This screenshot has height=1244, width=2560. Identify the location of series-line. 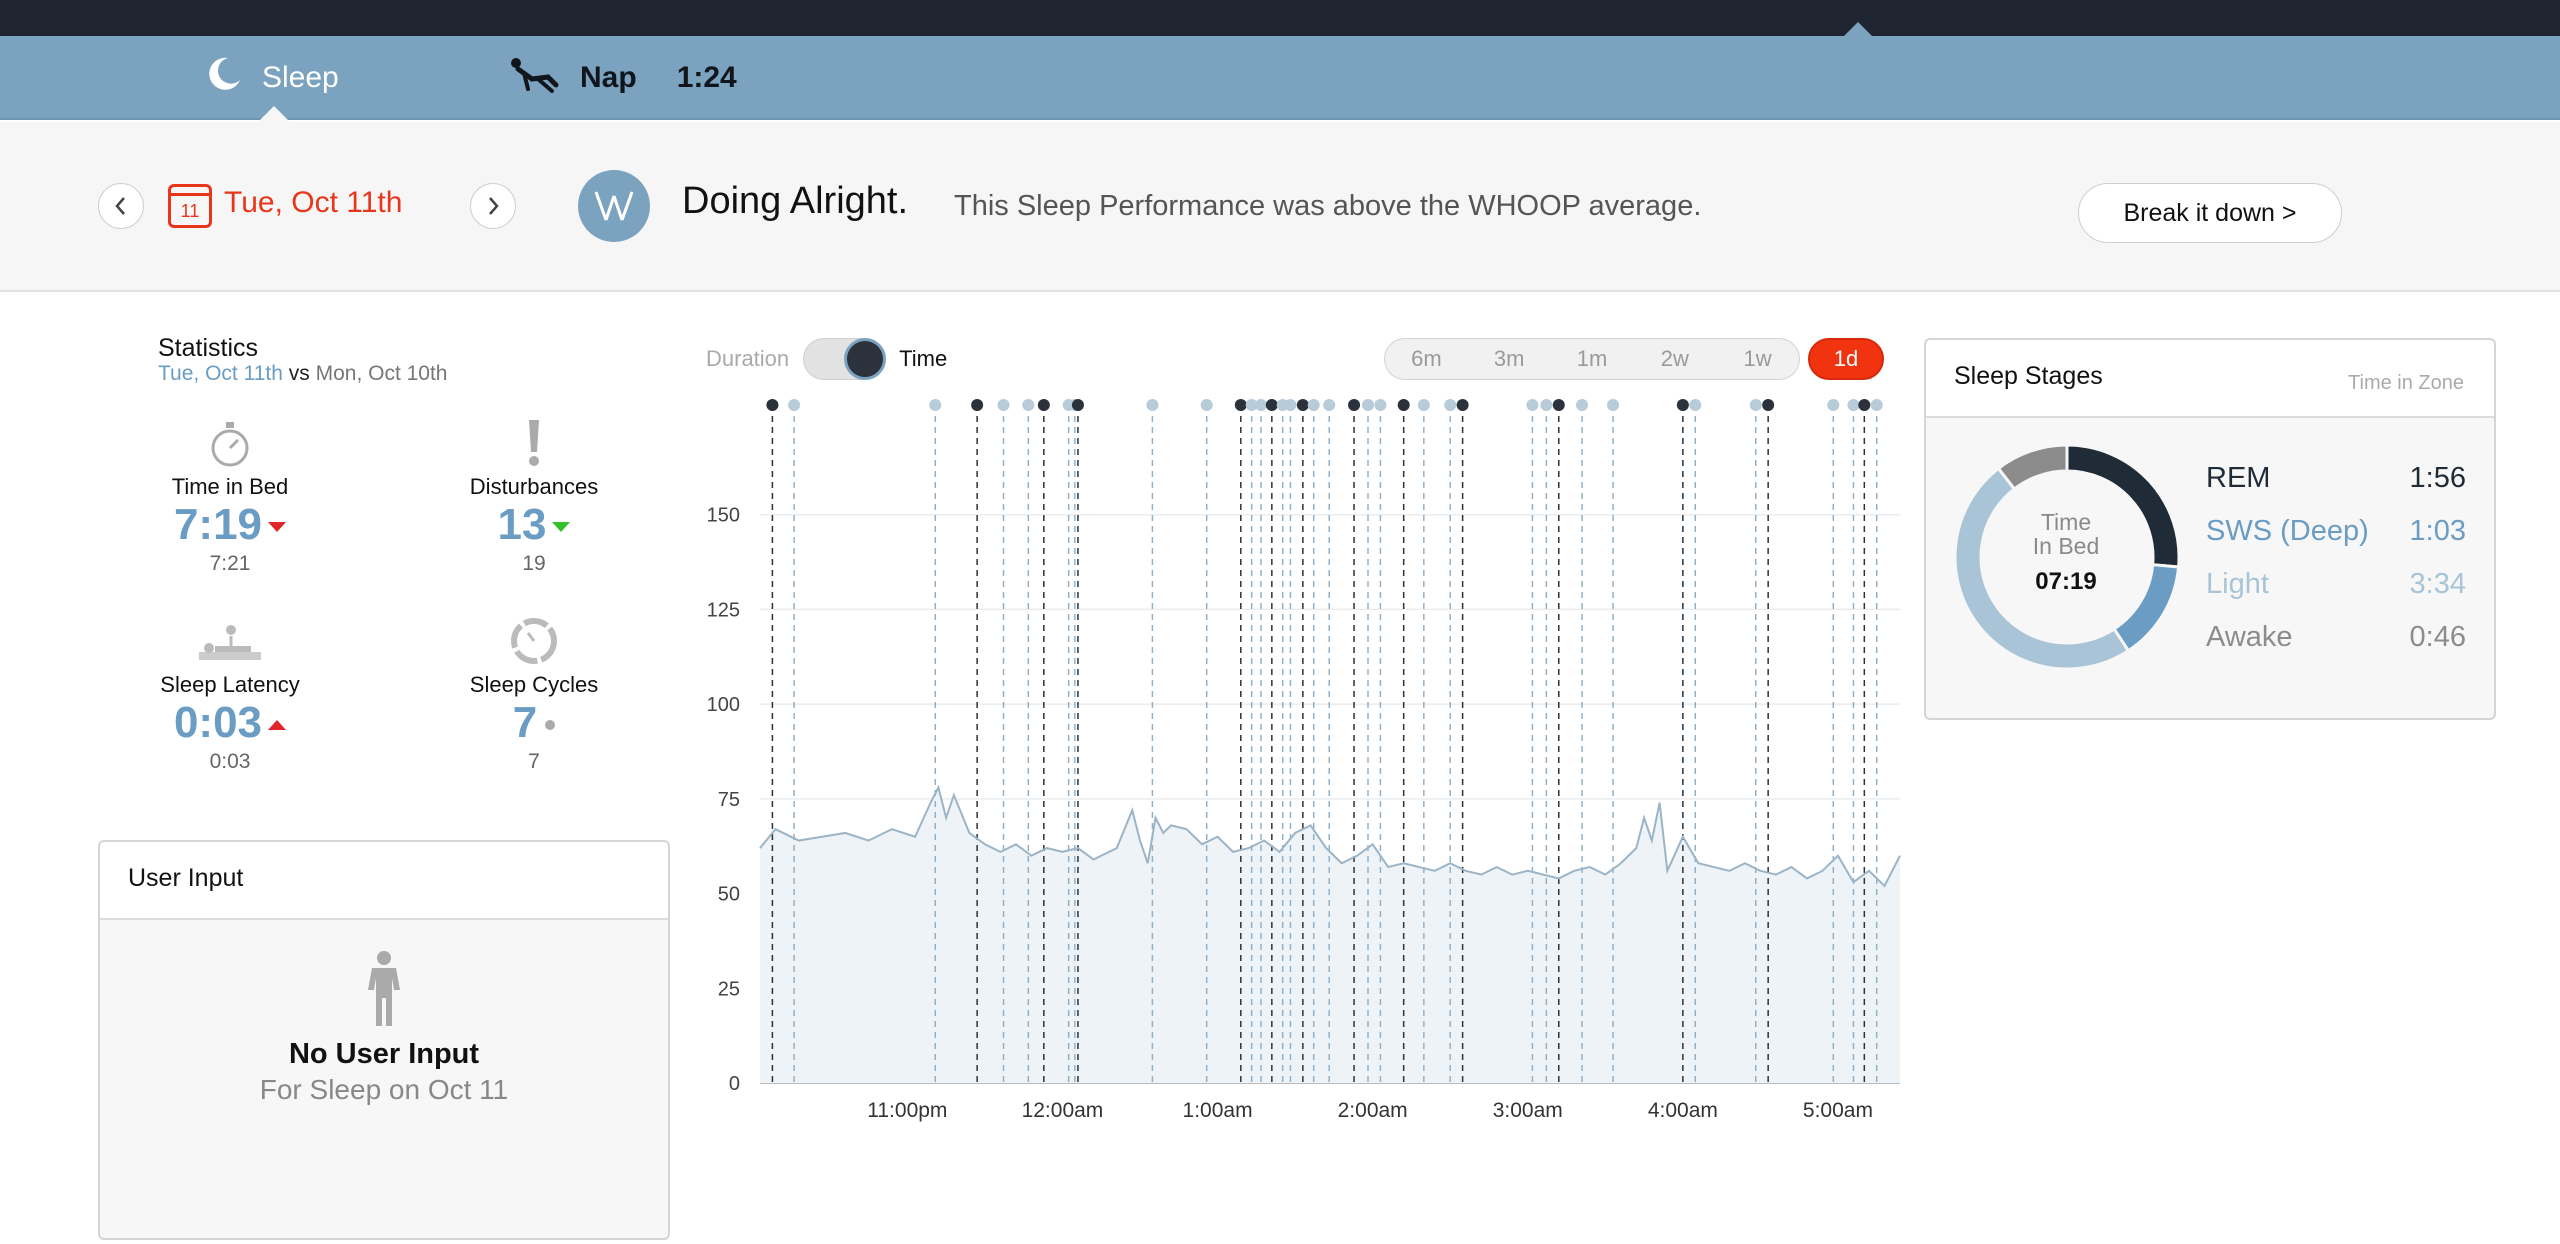
(1330, 836).